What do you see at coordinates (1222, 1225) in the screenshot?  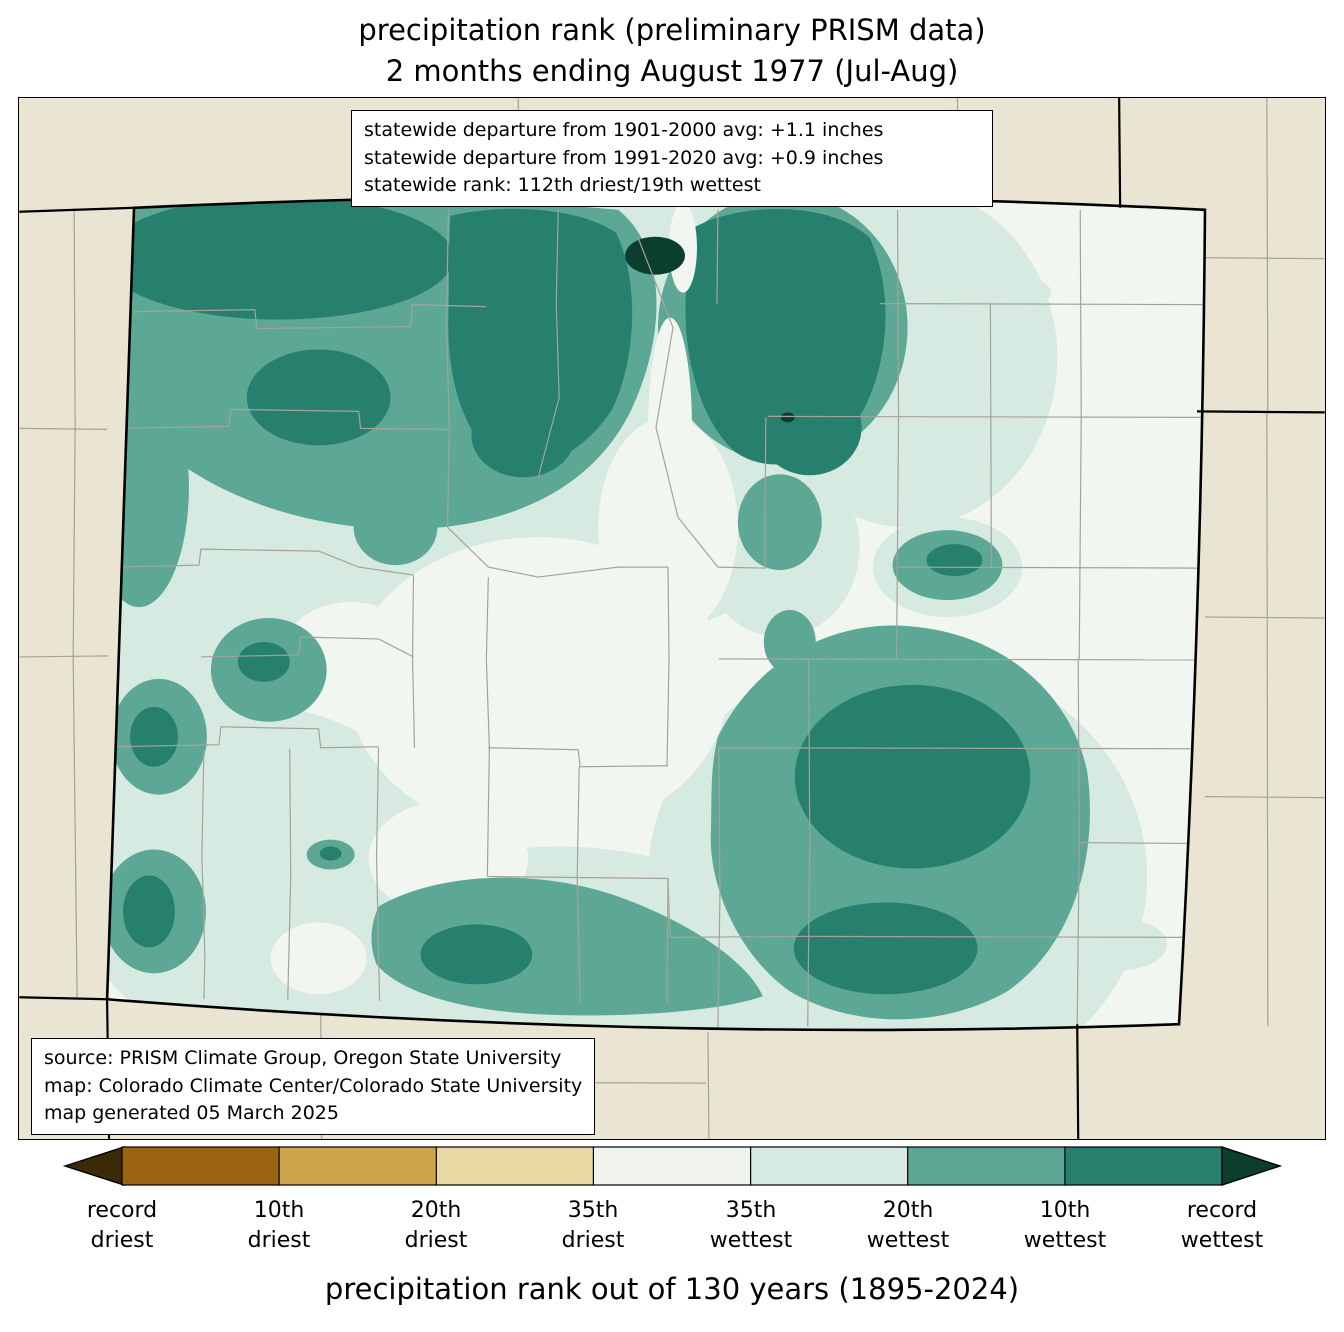 I see `label-record-wettest: record wettest` at bounding box center [1222, 1225].